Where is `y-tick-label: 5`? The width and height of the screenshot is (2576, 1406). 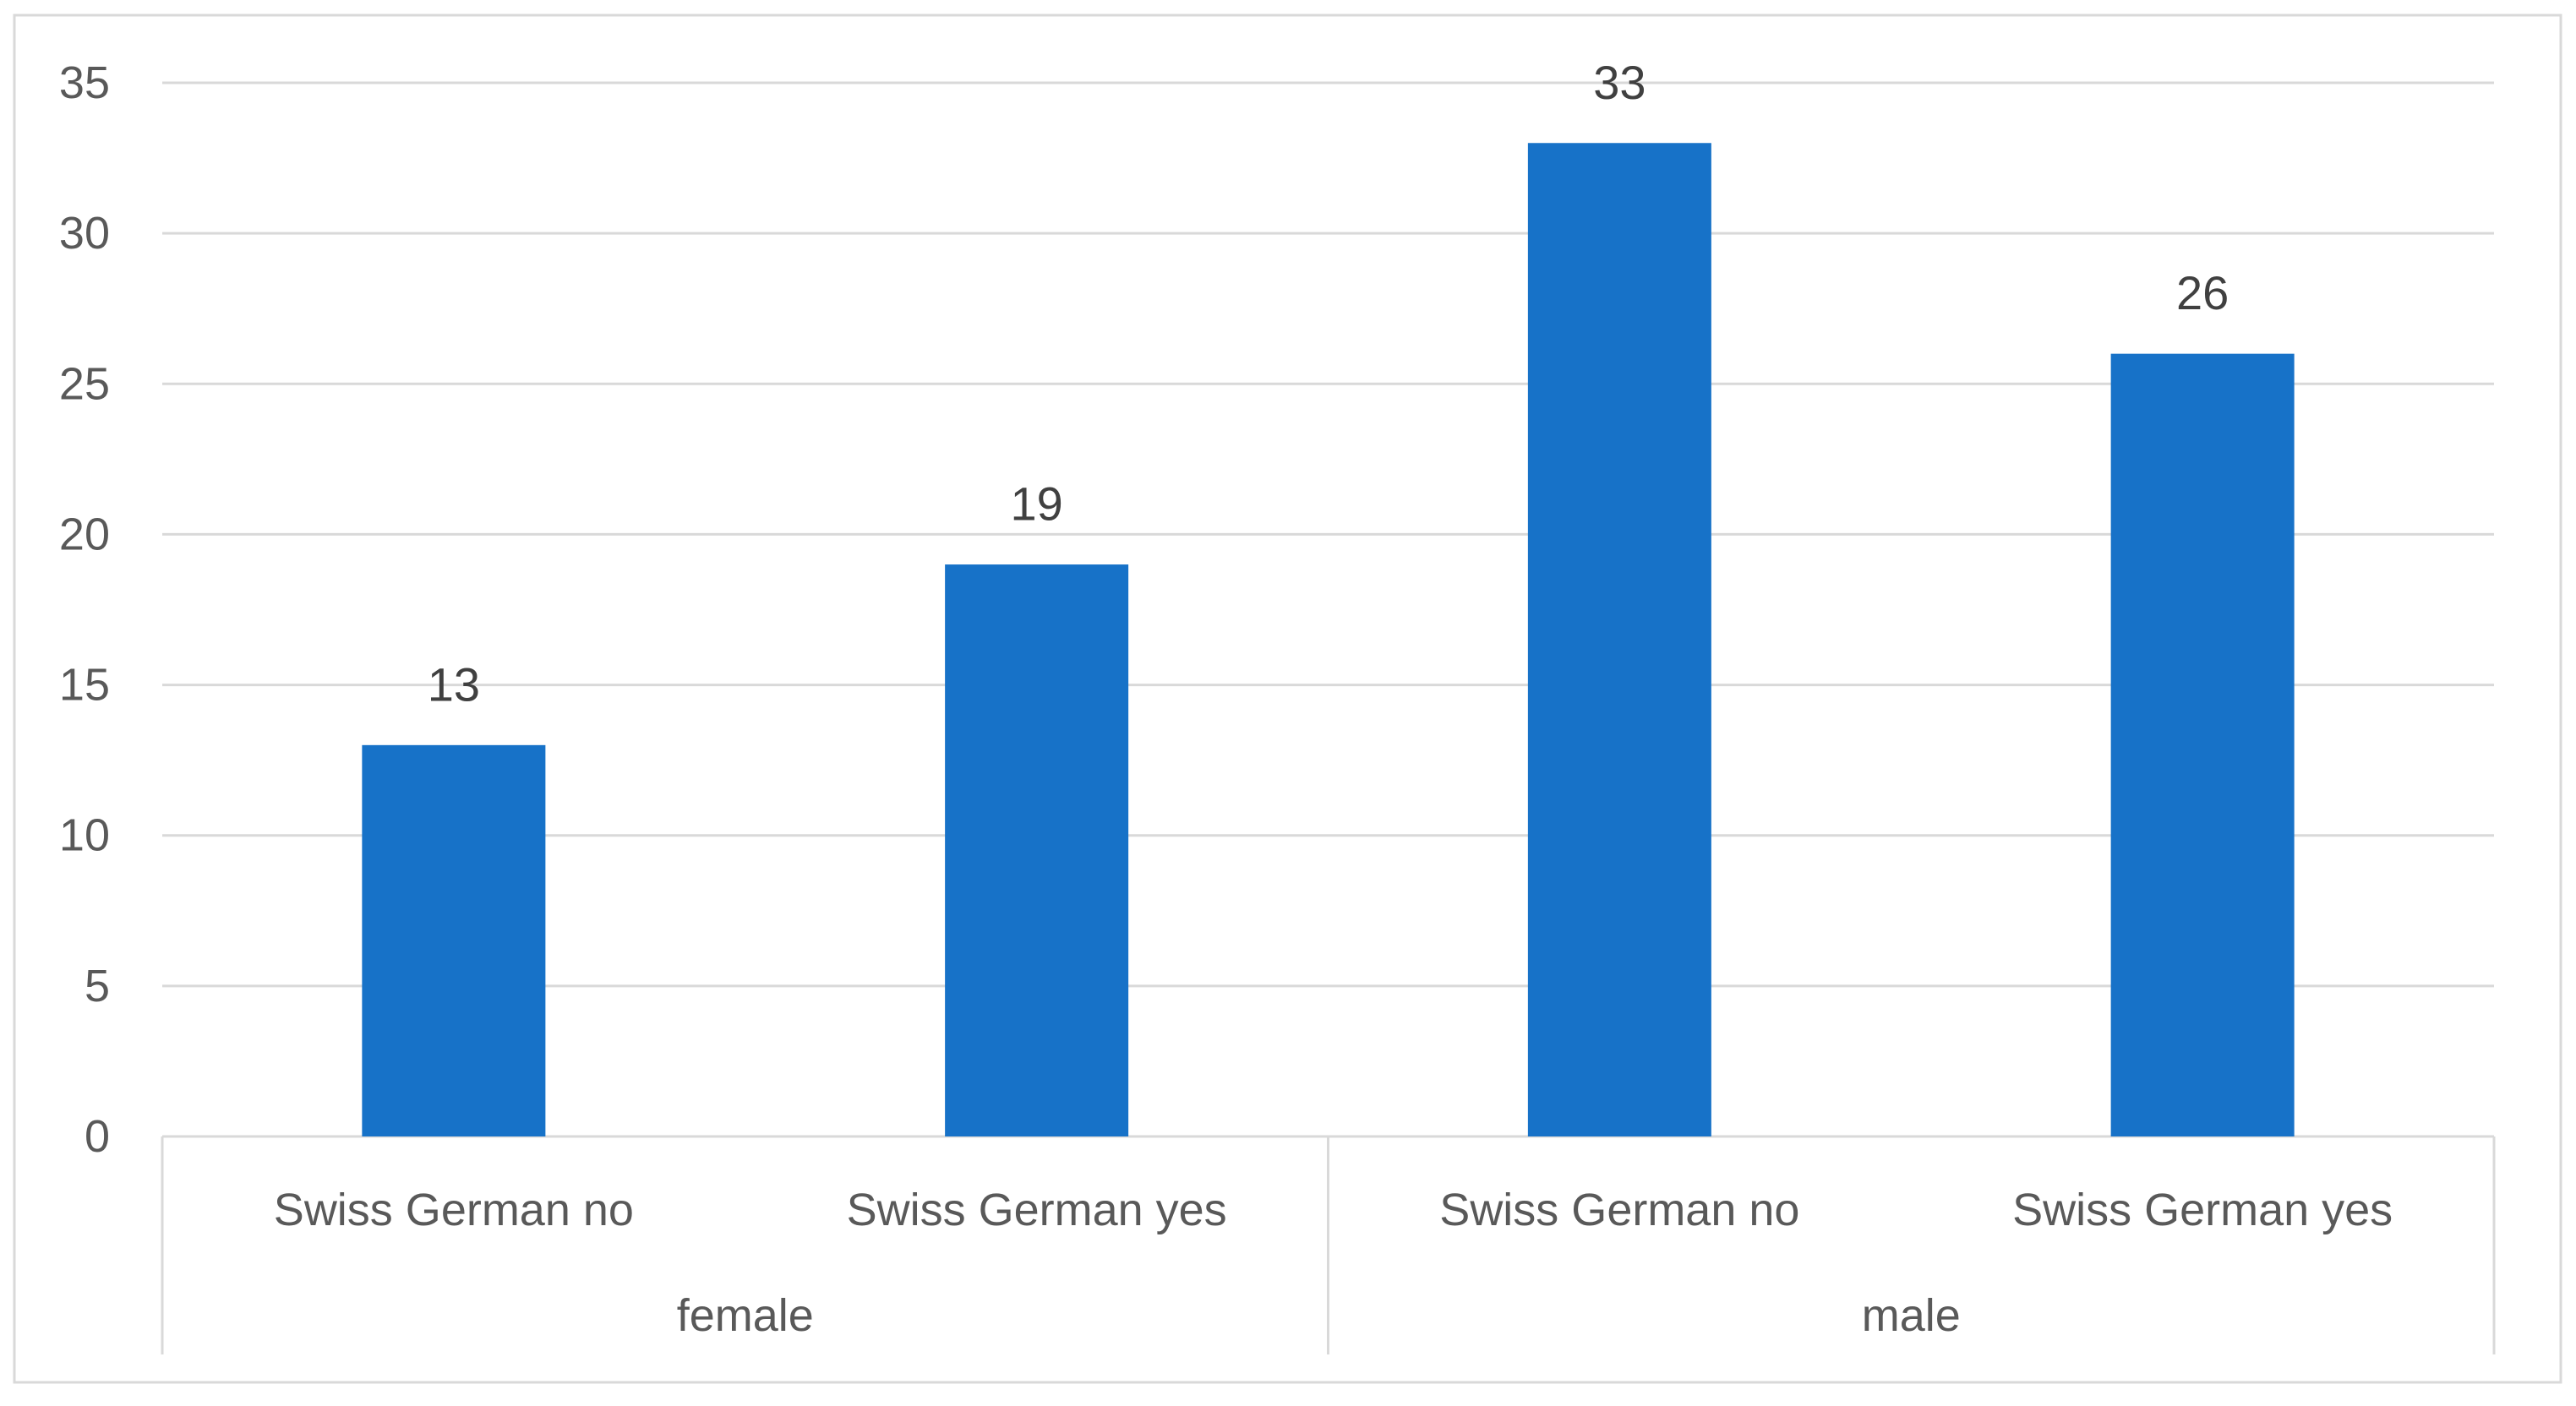 y-tick-label: 5 is located at coordinates (97, 986).